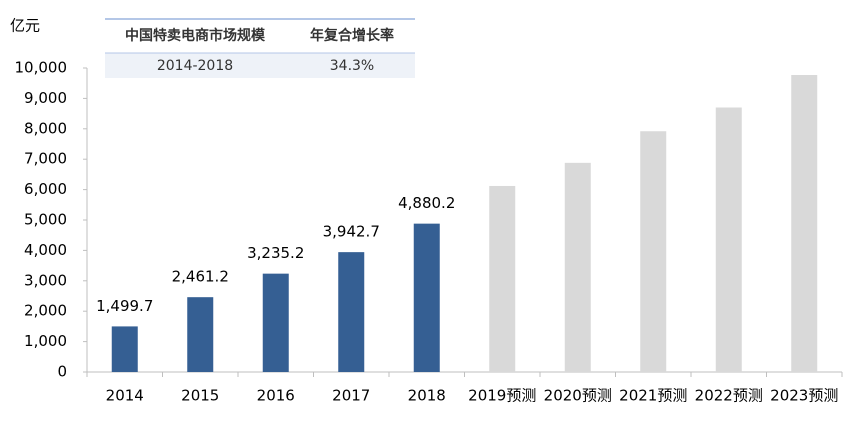  What do you see at coordinates (352, 35) in the screenshot?
I see `table-header: 年复合增长率` at bounding box center [352, 35].